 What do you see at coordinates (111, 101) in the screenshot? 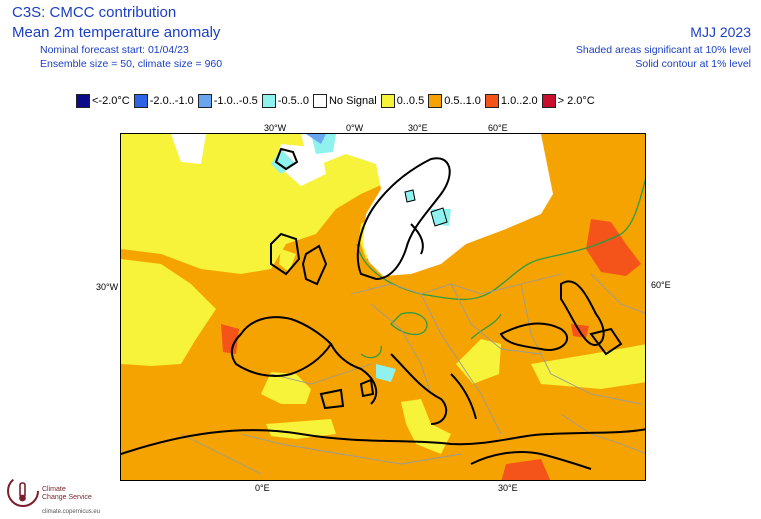
I see `legend-label: <-2.0°C` at bounding box center [111, 101].